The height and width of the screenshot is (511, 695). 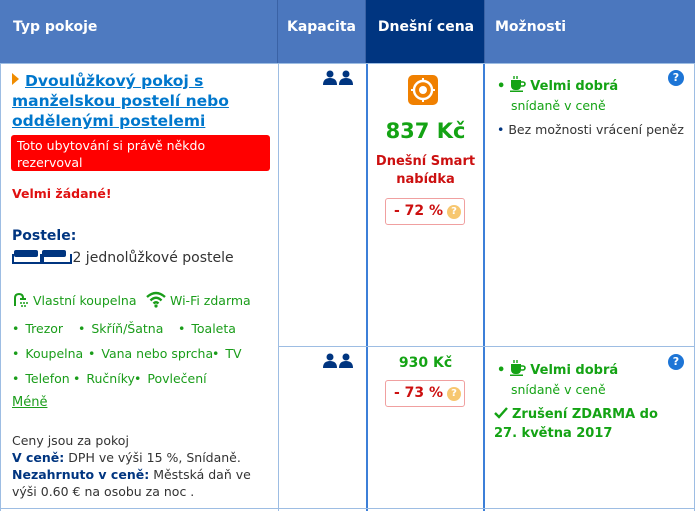 I want to click on caret-right-icon, so click(x=15, y=79).